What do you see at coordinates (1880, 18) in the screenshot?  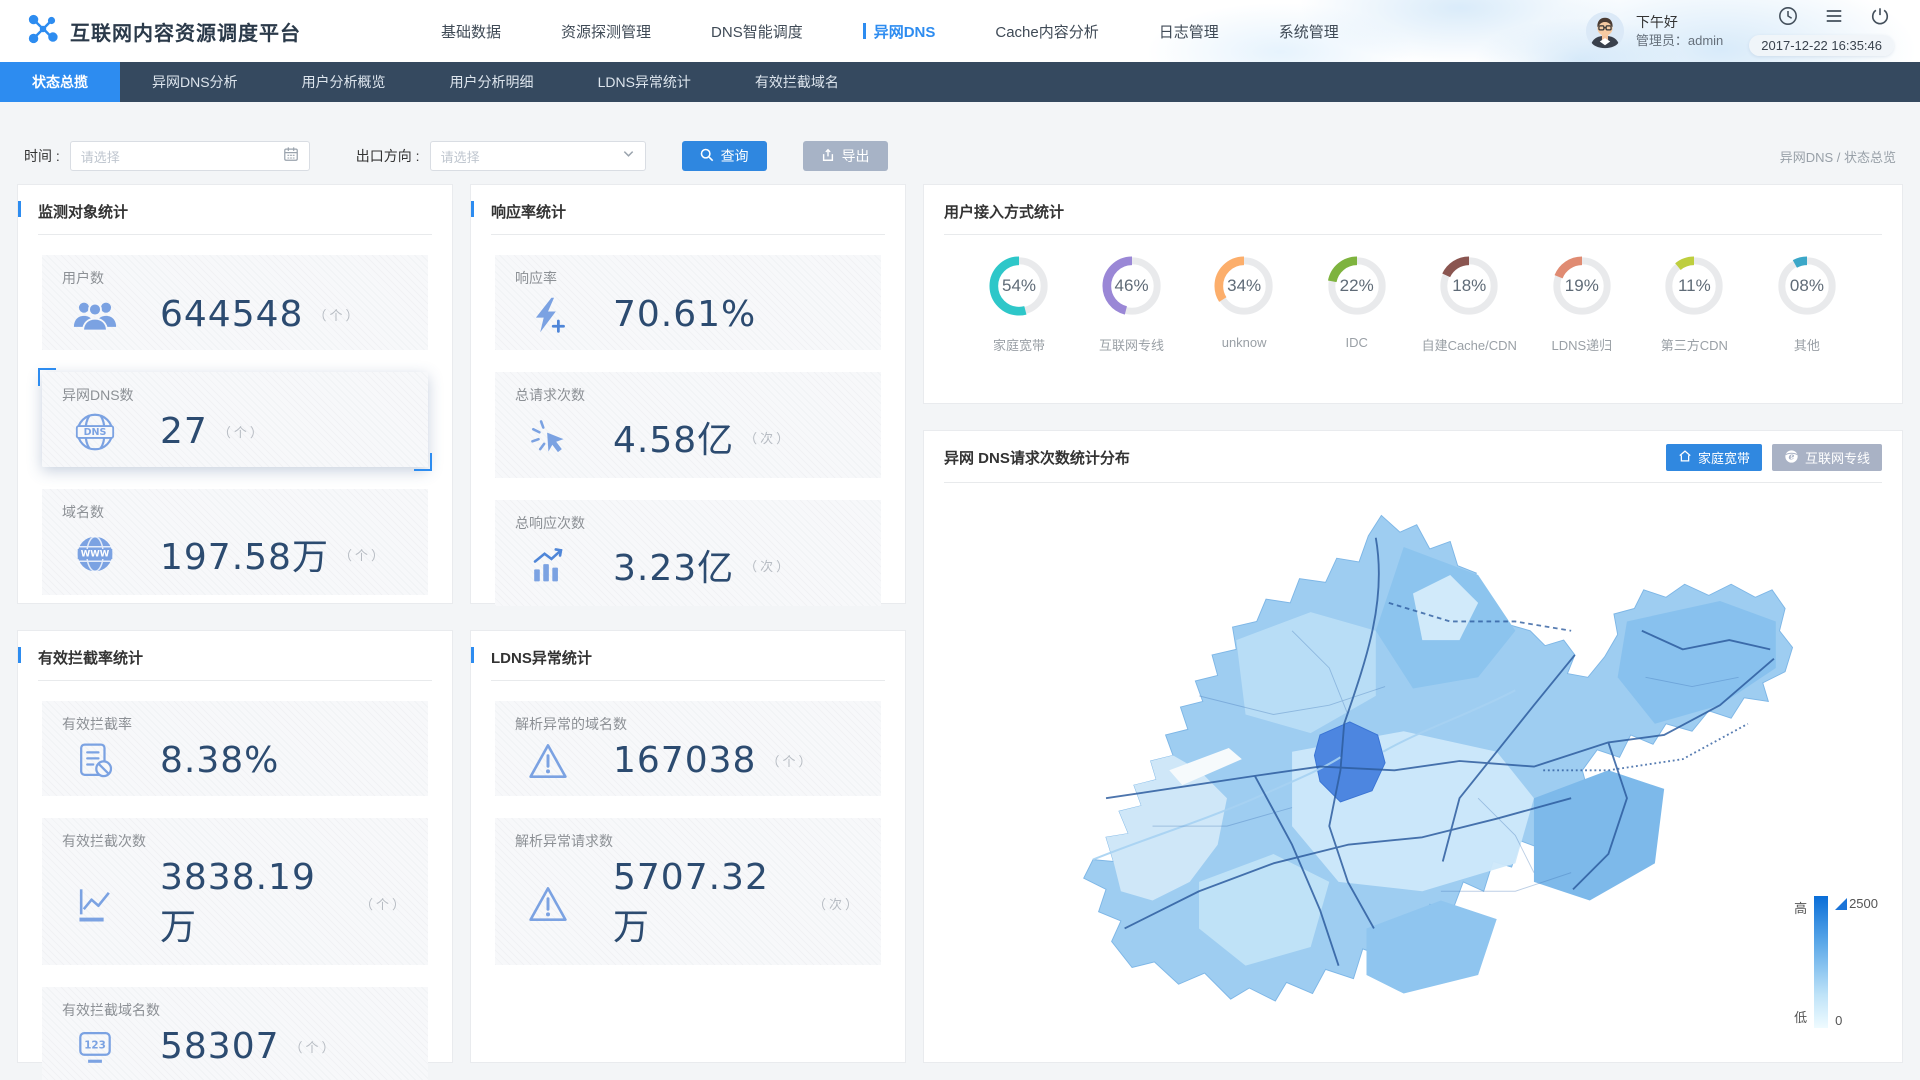 I see `power-icon` at bounding box center [1880, 18].